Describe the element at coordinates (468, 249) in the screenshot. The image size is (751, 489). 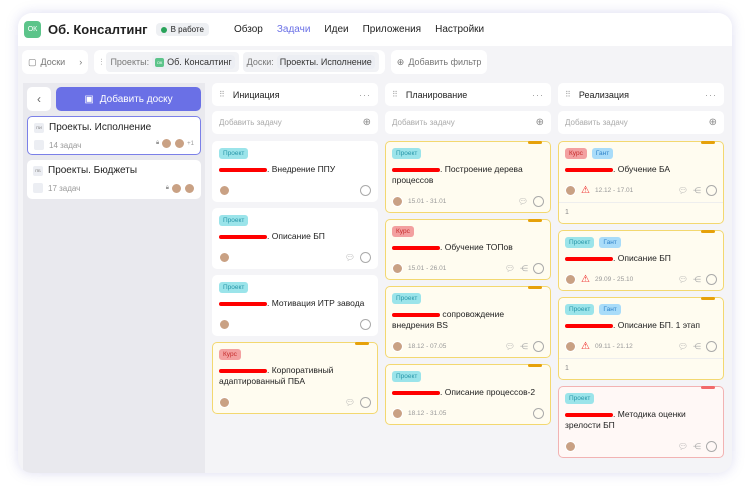
I see `task-card: Курс . Обучение ТОПов 15.01 - 26.01 💬︎ ⋲` at that location.